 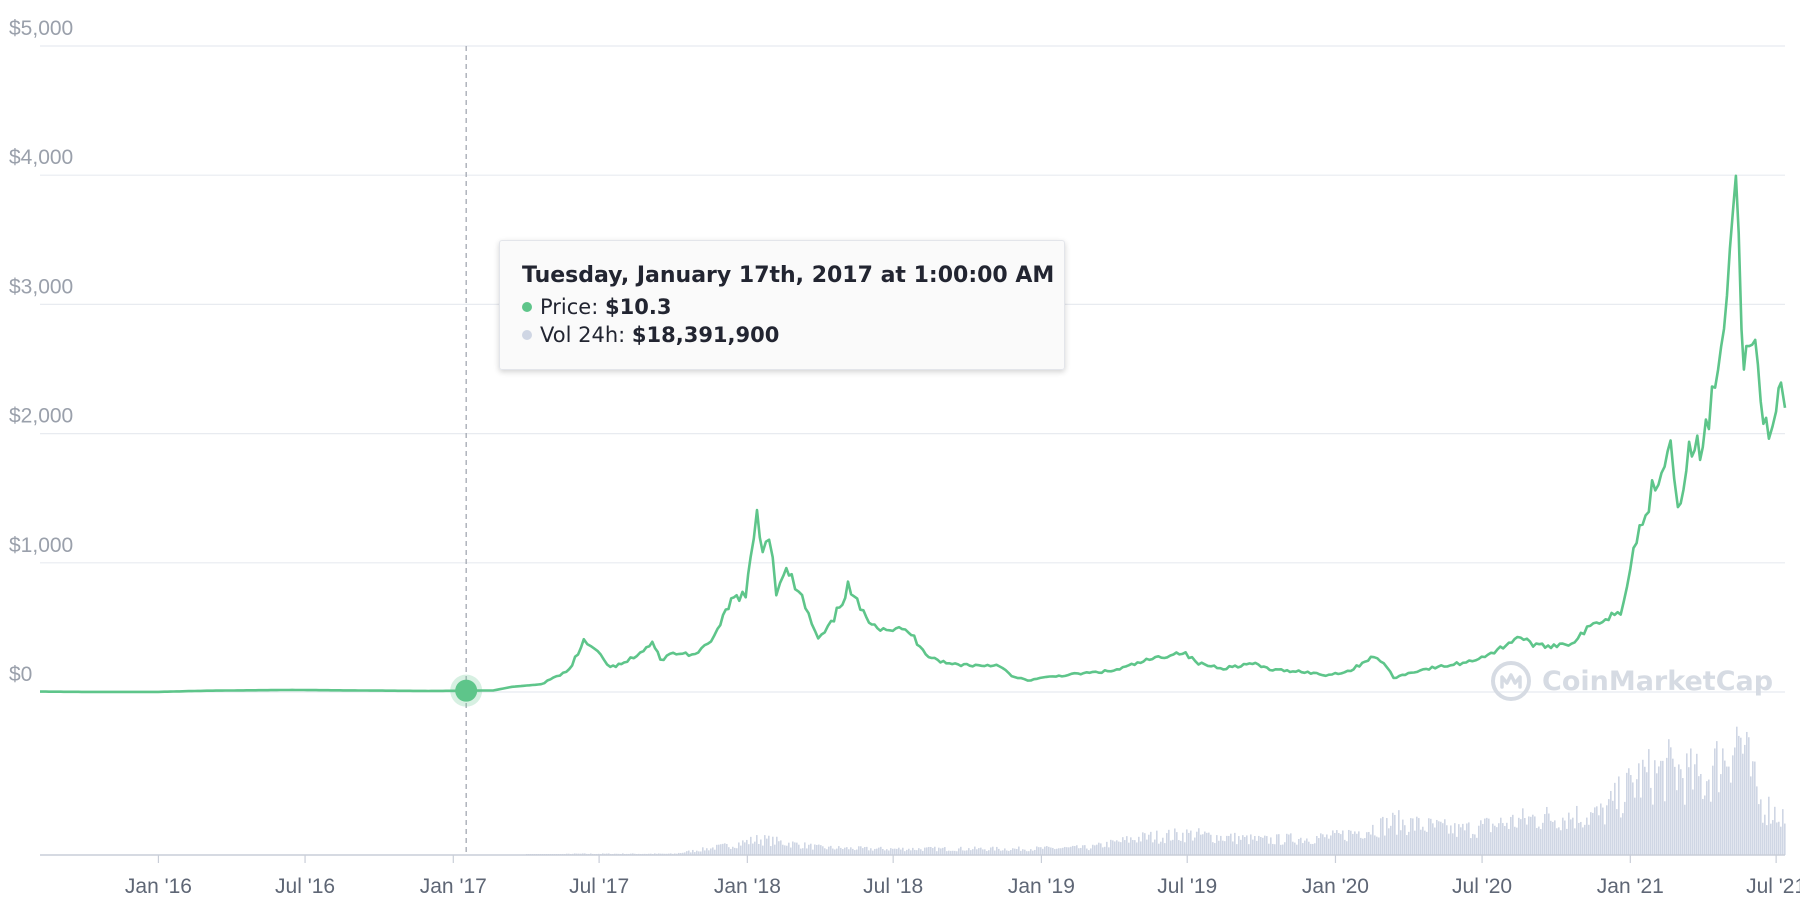 I want to click on tooltip-volume-row: Vol 24h: $18,391,900, so click(x=782, y=335).